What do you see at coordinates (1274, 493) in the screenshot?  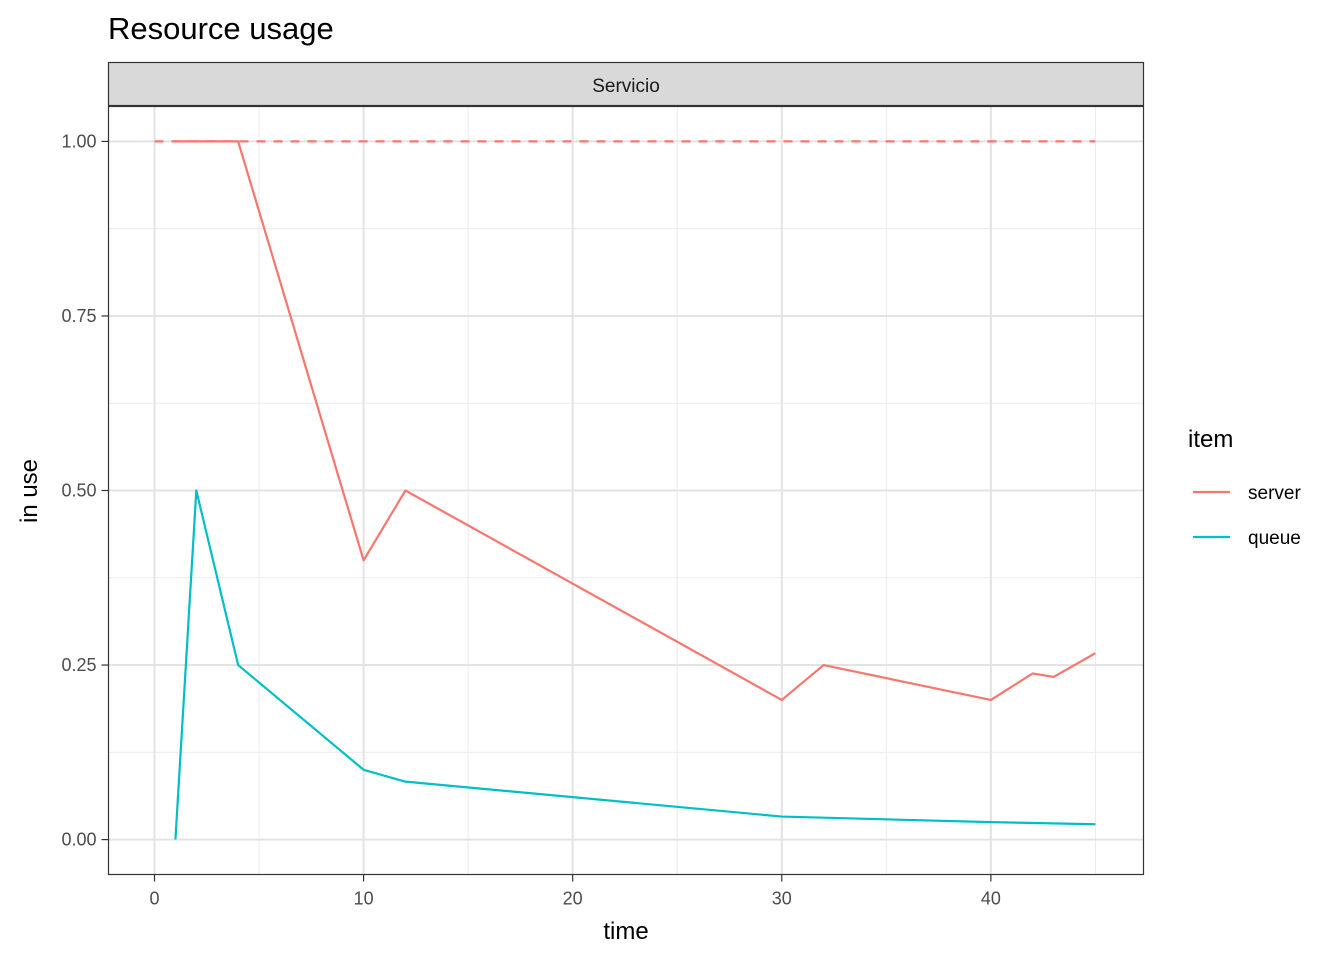 I see `legend-label-server: server` at bounding box center [1274, 493].